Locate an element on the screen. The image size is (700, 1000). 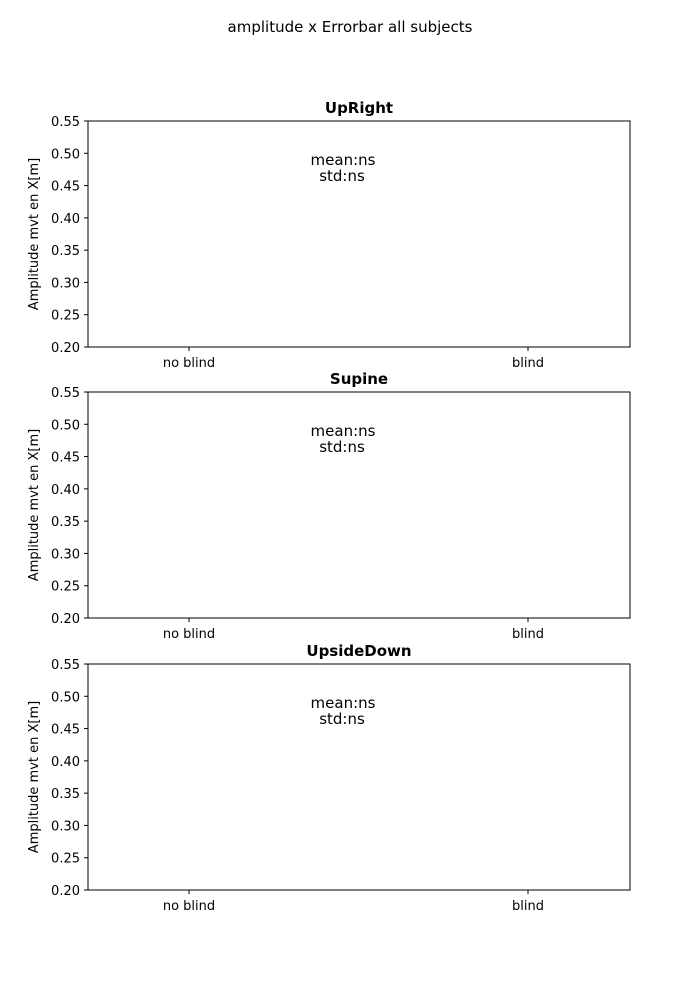
figure-title: amplitude x Errorbar all subjects is located at coordinates (350, 27).